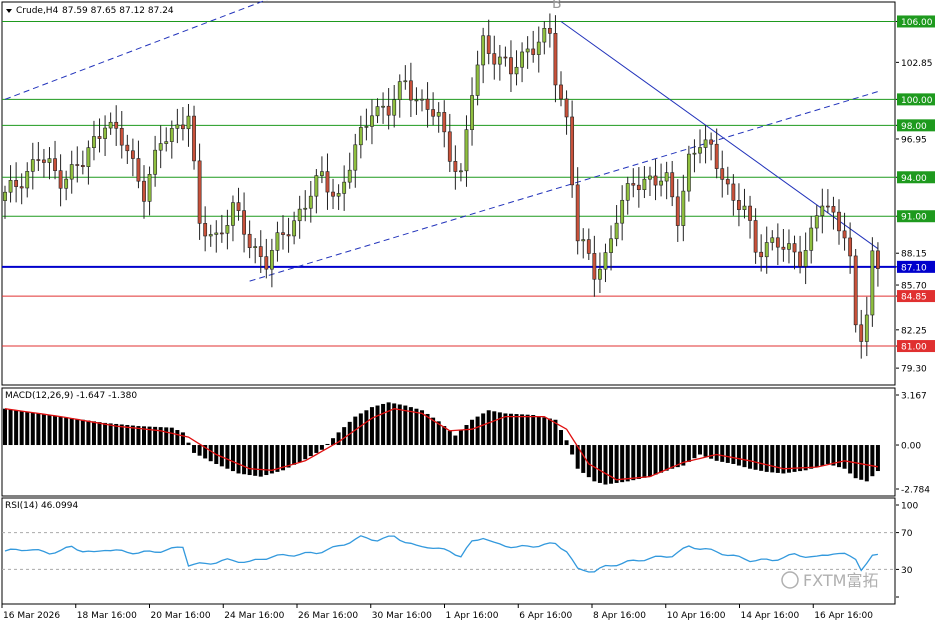 The image size is (936, 624). What do you see at coordinates (107, 616) in the screenshot?
I see `time-tick-label: 18 Mar 16:00` at bounding box center [107, 616].